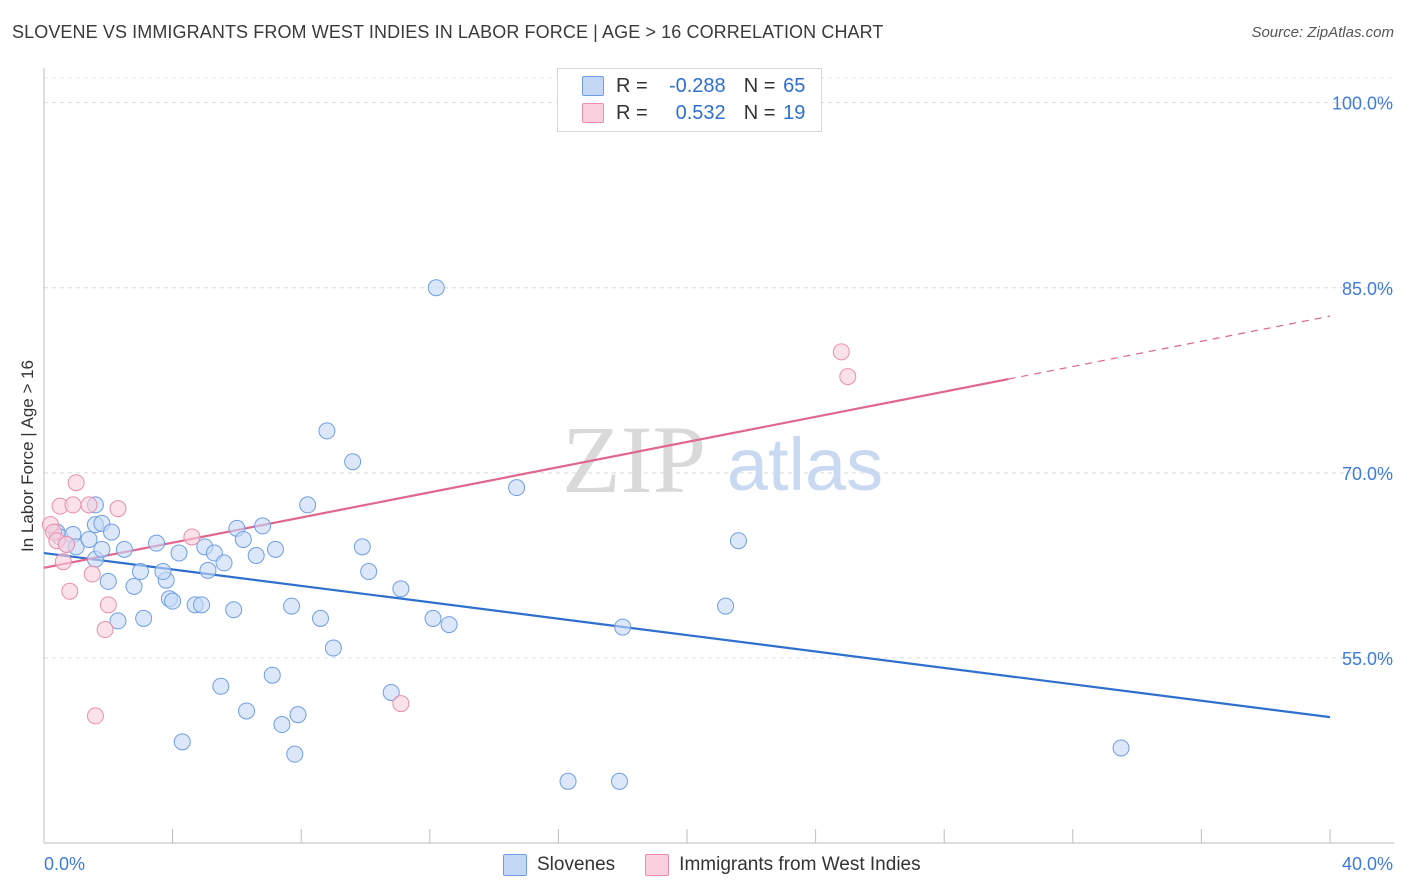 Image resolution: width=1406 pixels, height=892 pixels. I want to click on legend-item-slovenes: Slovenes, so click(559, 865).